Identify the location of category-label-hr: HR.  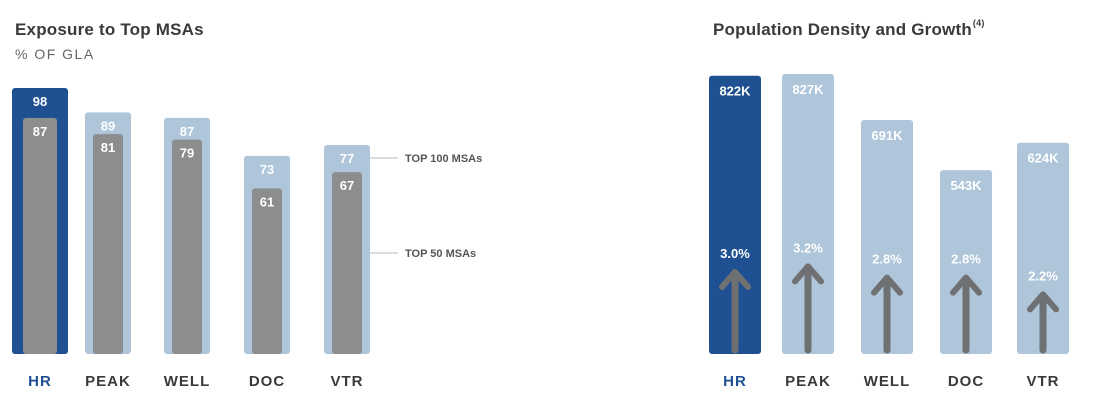
(40, 381).